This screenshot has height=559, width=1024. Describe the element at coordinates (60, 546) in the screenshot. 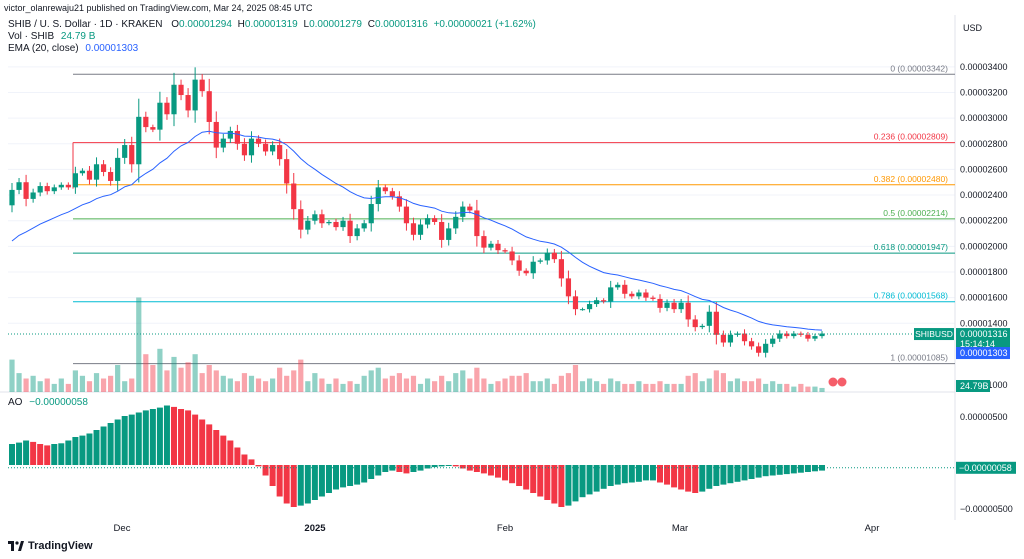

I see `brand-name: TradingView` at that location.